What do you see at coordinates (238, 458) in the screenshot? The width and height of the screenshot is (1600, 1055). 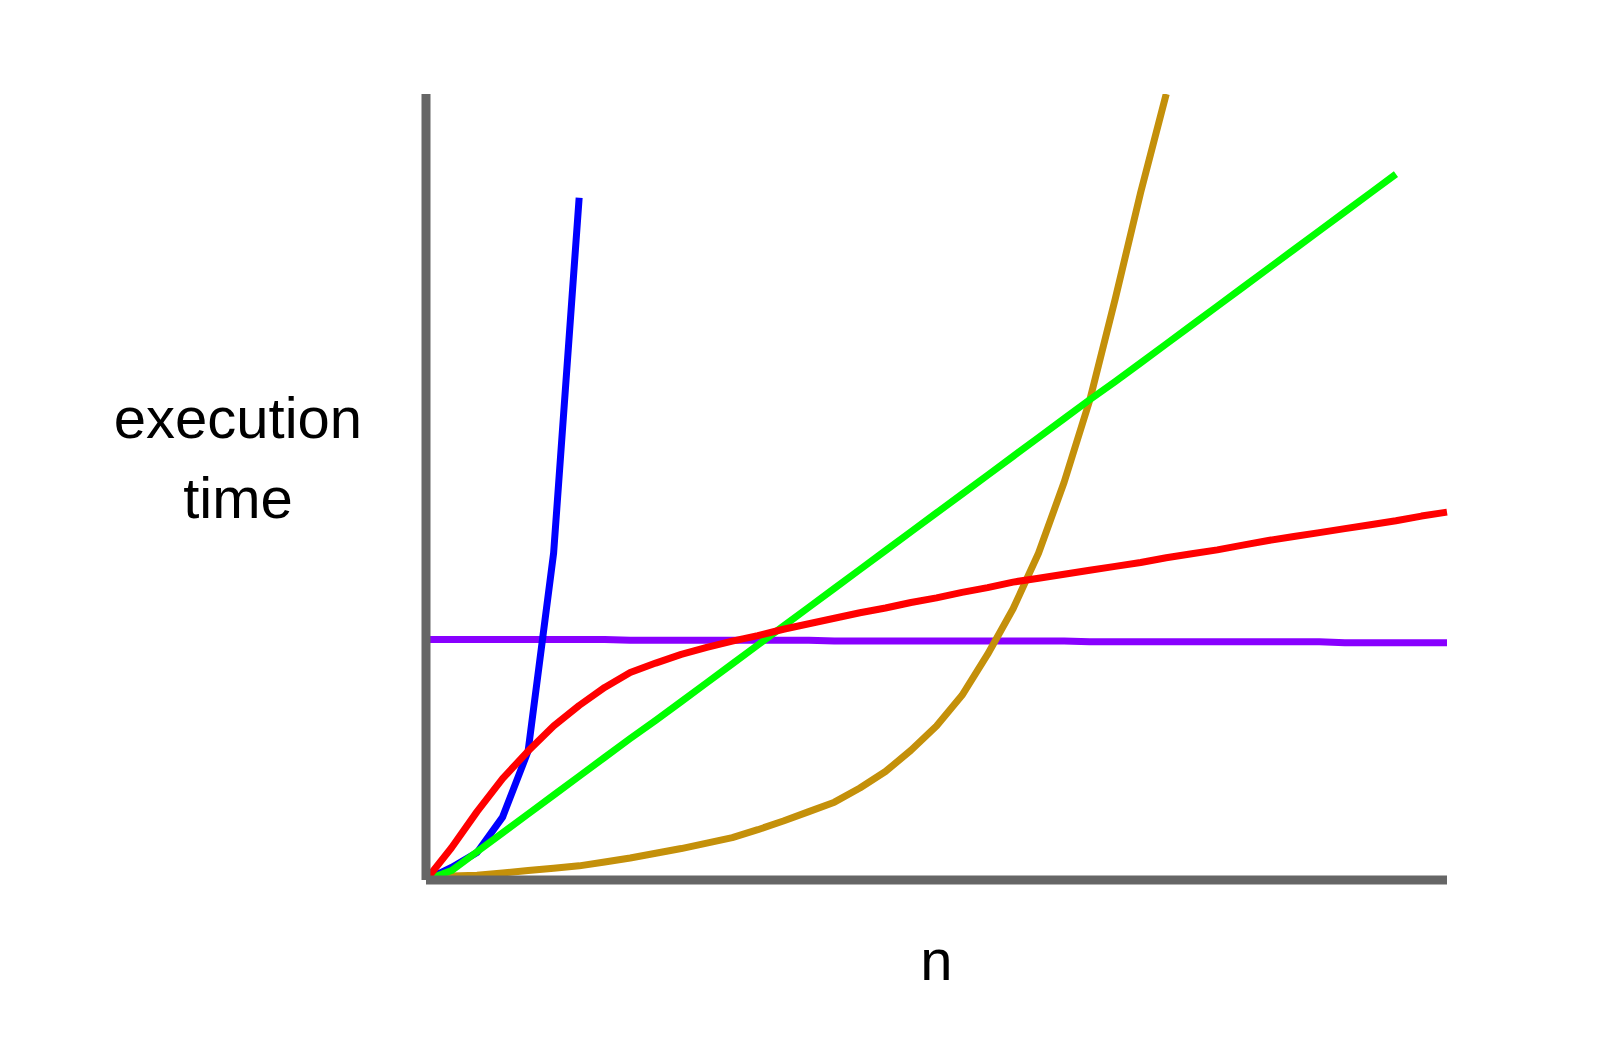 I see `y-axis-title: execution time` at bounding box center [238, 458].